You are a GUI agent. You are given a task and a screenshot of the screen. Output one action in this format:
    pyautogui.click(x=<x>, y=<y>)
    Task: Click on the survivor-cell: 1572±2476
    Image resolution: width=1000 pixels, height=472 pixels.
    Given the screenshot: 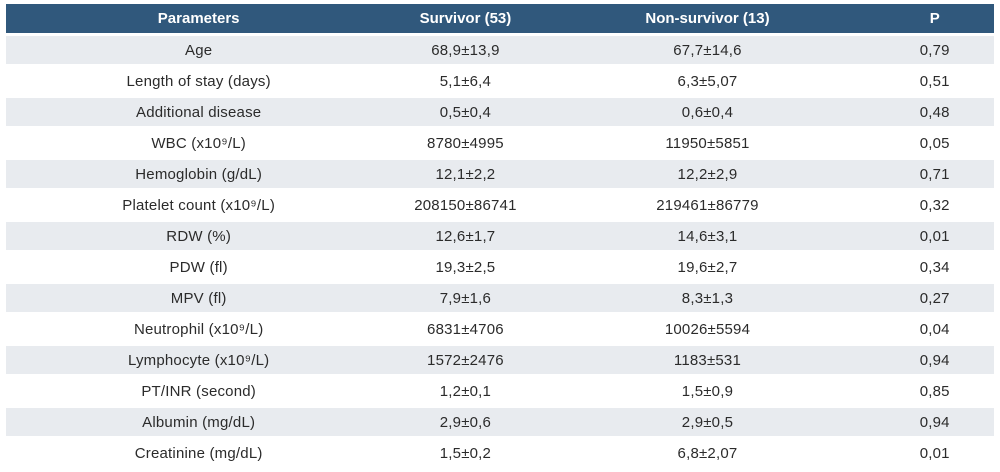 What is the action you would take?
    pyautogui.click(x=465, y=360)
    